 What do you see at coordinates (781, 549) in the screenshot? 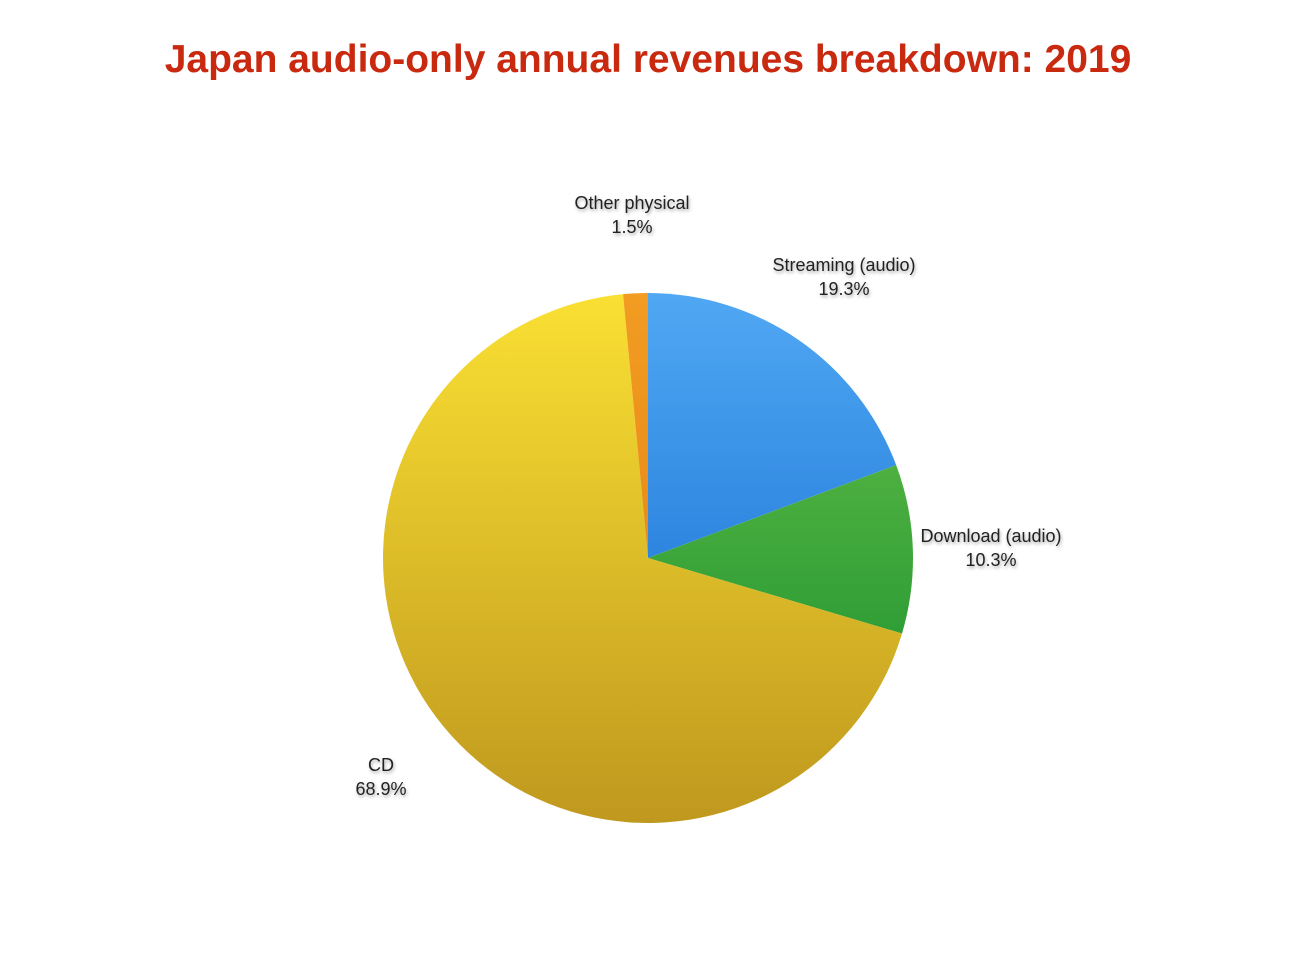
I see `pie-slice-download-audio` at bounding box center [781, 549].